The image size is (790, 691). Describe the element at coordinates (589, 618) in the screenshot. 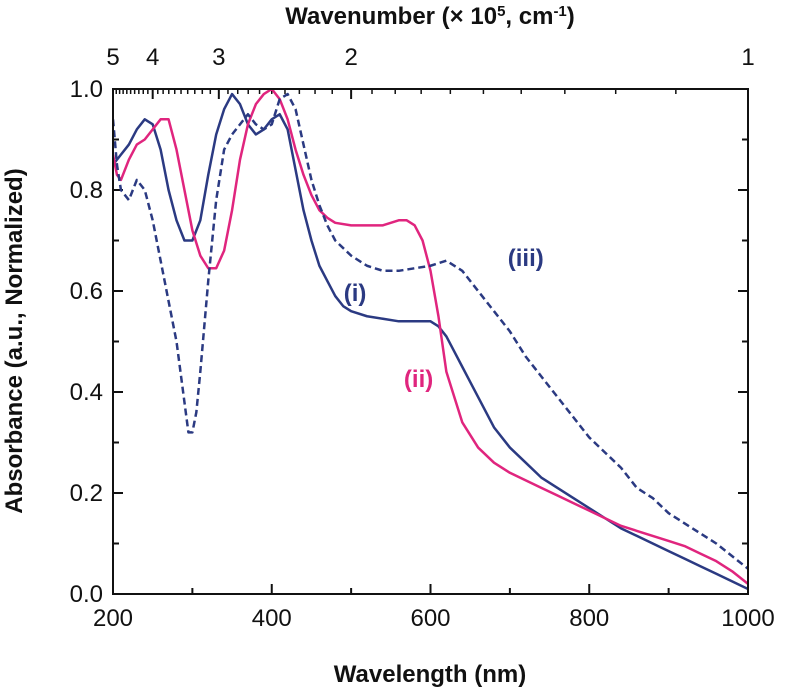

I see `x-tick-label: 800` at that location.